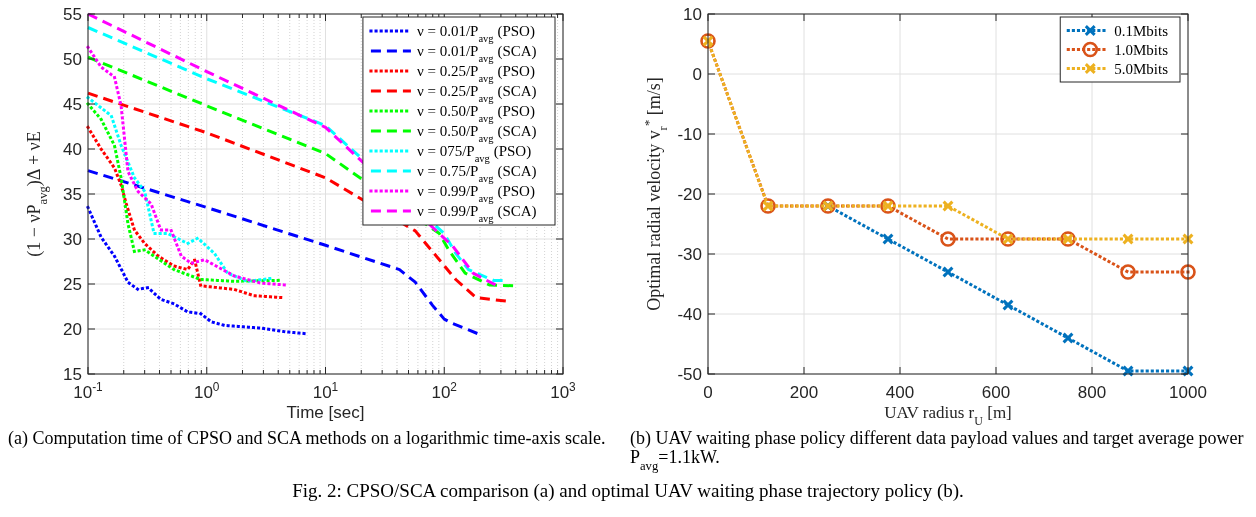 This screenshot has width=1256, height=517. What do you see at coordinates (72, 149) in the screenshot?
I see `y-tick-label: 40` at bounding box center [72, 149].